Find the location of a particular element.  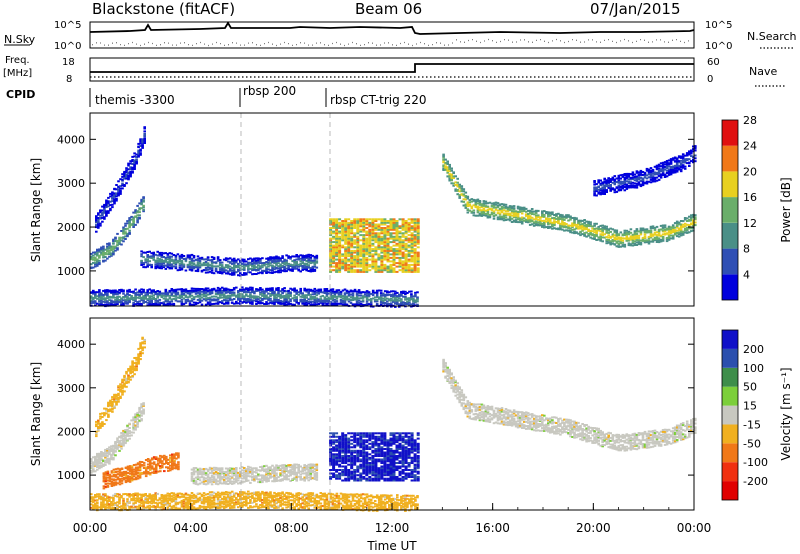

feature-early-arc is located at coordinates (117, 438).